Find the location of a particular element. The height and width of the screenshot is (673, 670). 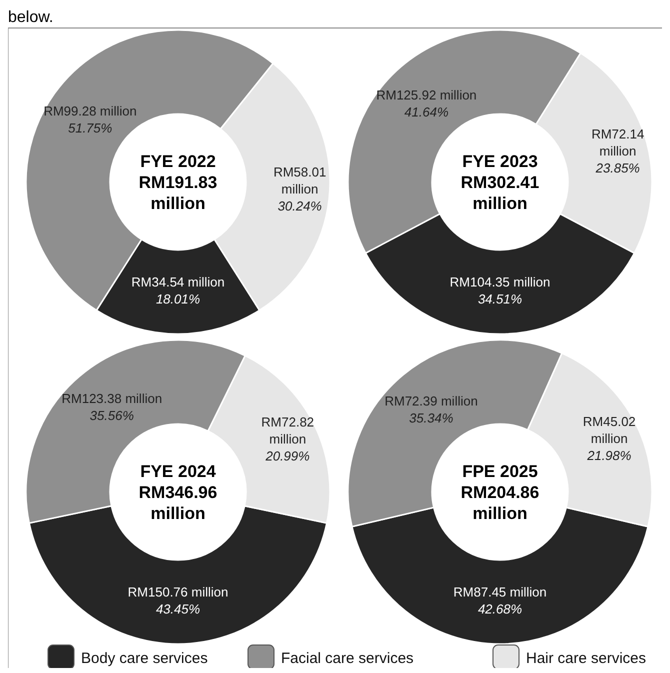

data-label: RM150.76 million 43.45% is located at coordinates (178, 600).